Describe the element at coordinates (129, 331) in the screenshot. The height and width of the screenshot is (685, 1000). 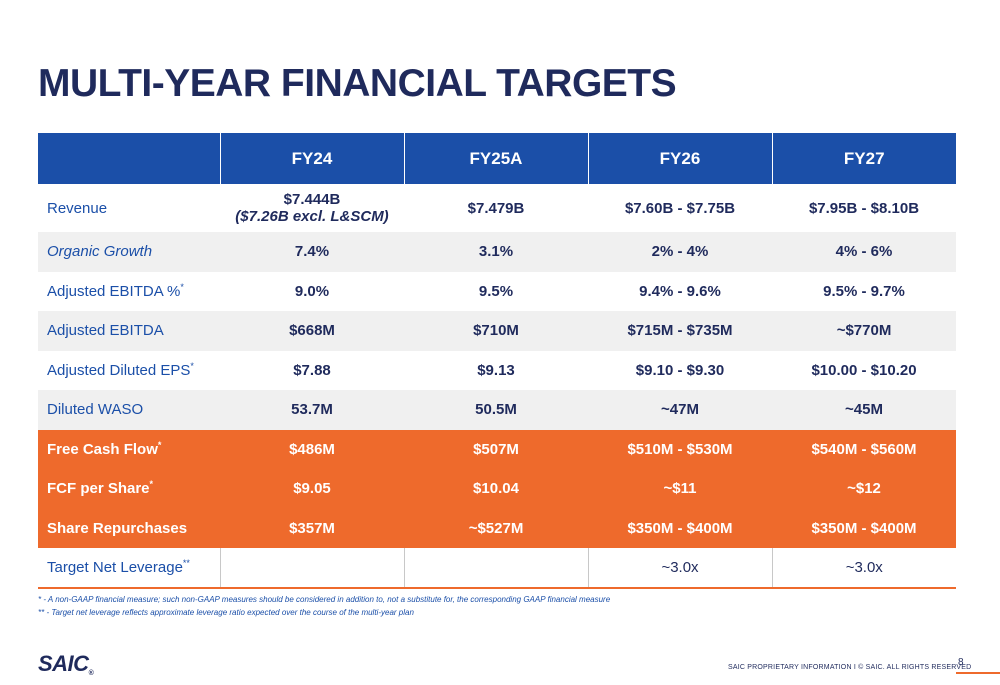
I see `row-label-adjusted-ebitda: Adjusted EBITDA` at that location.